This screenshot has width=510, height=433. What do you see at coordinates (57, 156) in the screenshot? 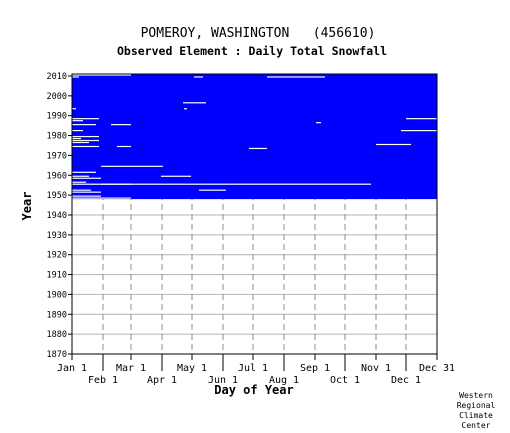
I see `y-tick-label: 1970` at bounding box center [57, 156].